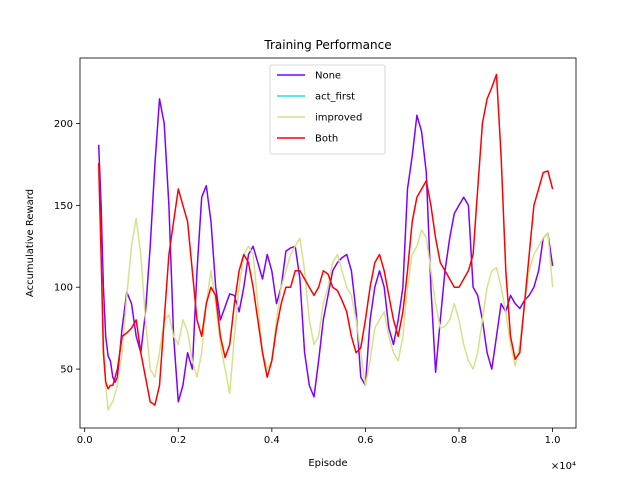 Image resolution: width=640 pixels, height=480 pixels. What do you see at coordinates (553, 440) in the screenshot?
I see `x-tick-label: 1.0` at bounding box center [553, 440].